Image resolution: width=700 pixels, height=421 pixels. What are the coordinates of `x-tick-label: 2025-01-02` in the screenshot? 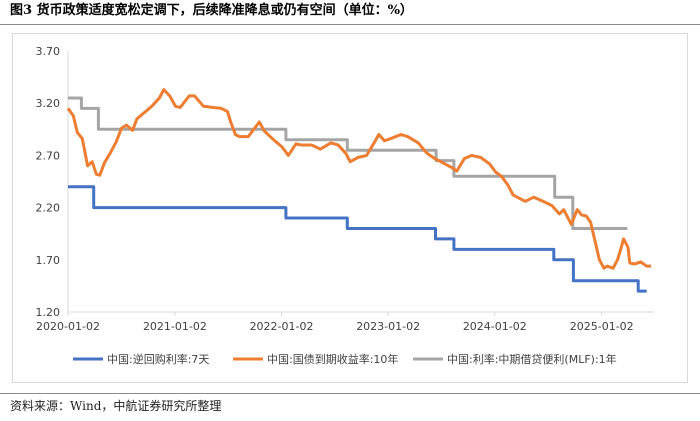 It's located at (602, 326).